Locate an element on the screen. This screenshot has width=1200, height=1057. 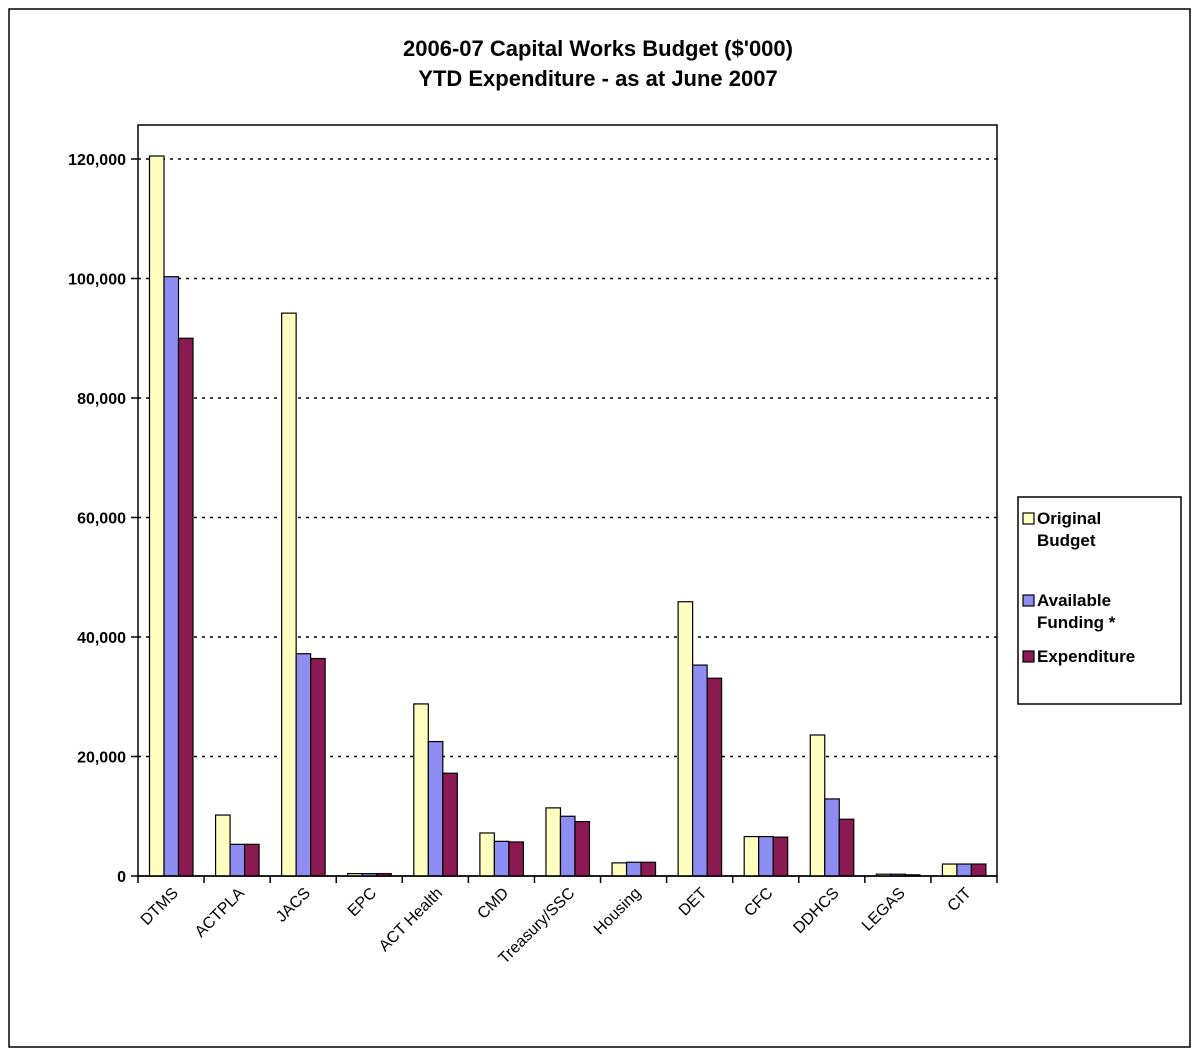
y-tick-label: 60,000 is located at coordinates (101, 519).